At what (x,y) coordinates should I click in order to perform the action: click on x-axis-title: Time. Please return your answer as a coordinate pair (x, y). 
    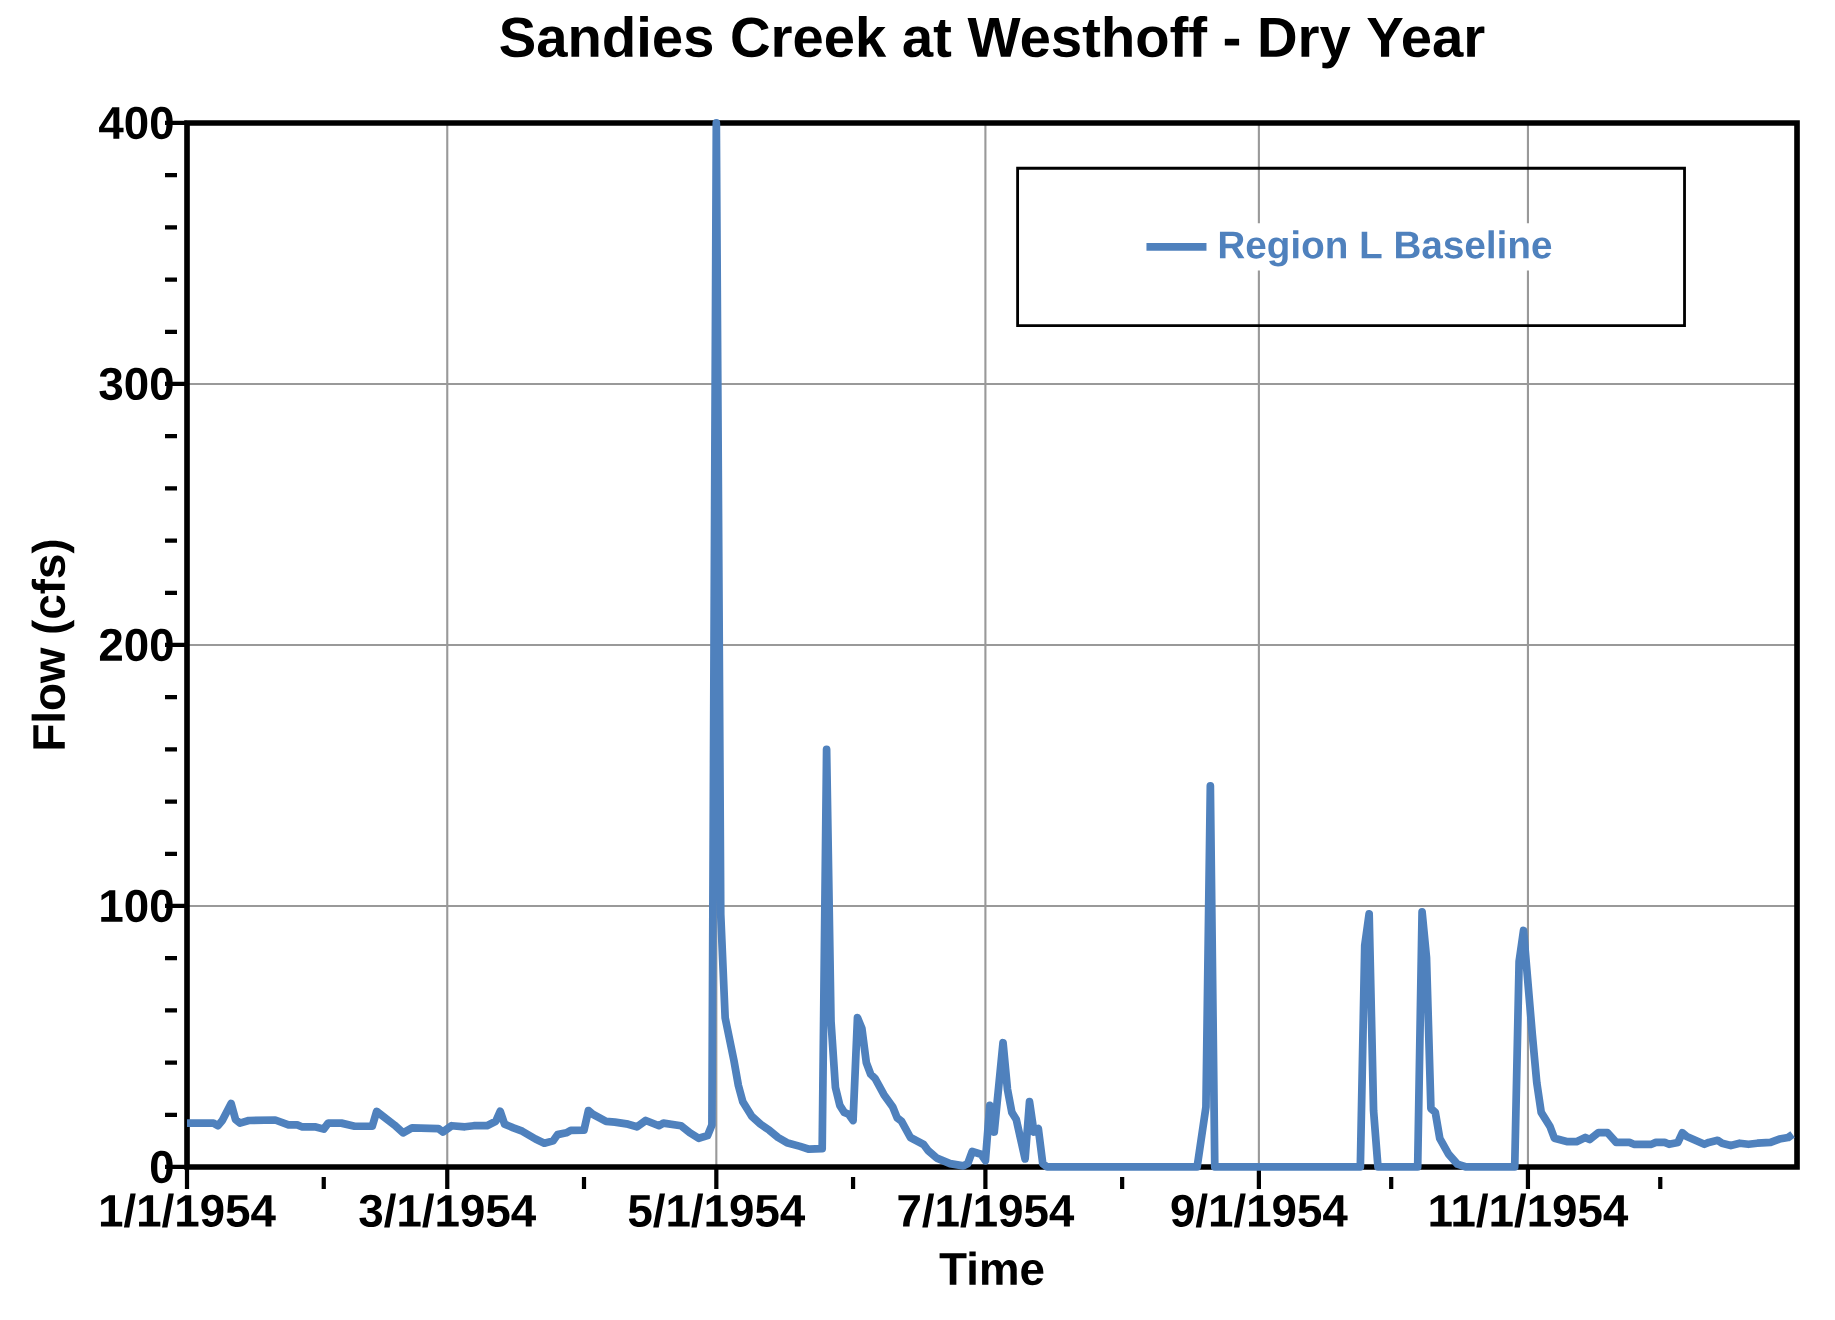
    Looking at the image, I should click on (991, 1268).